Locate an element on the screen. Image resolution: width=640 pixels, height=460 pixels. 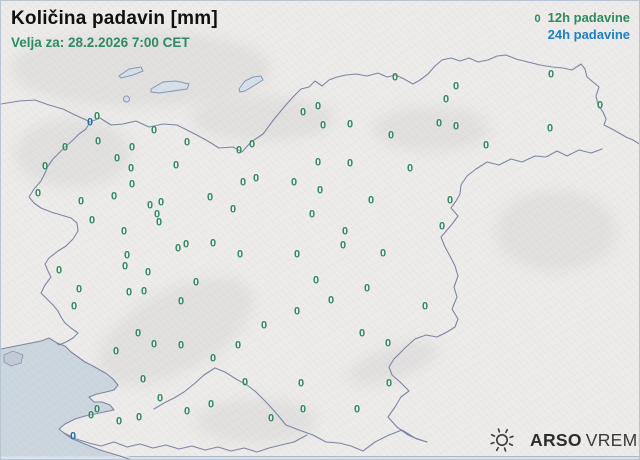
legend-item-12h: 0 12h padavine is located at coordinates (583, 18).